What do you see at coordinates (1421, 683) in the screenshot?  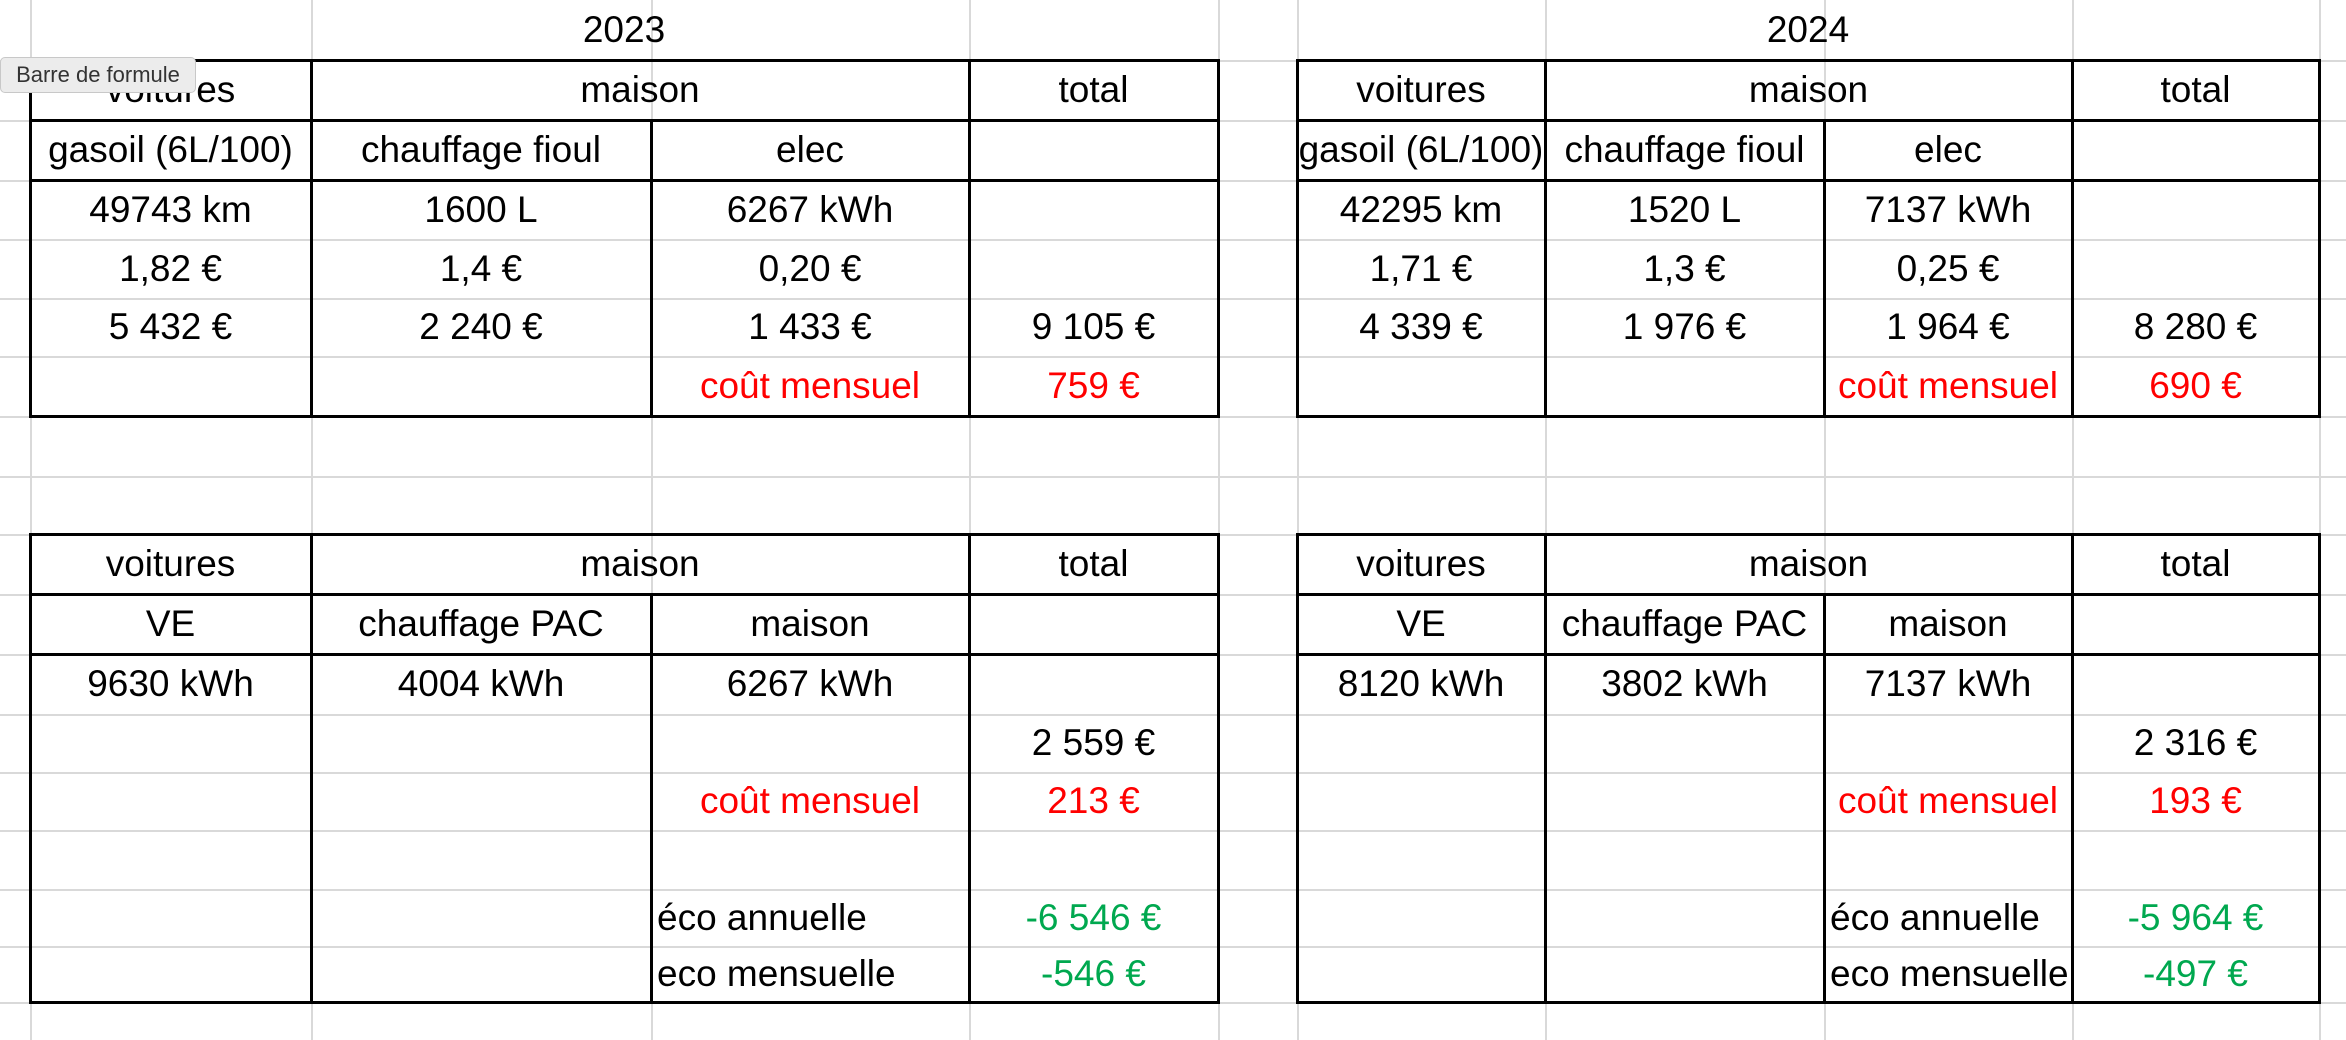 I see `cell: 8120 kWh` at bounding box center [1421, 683].